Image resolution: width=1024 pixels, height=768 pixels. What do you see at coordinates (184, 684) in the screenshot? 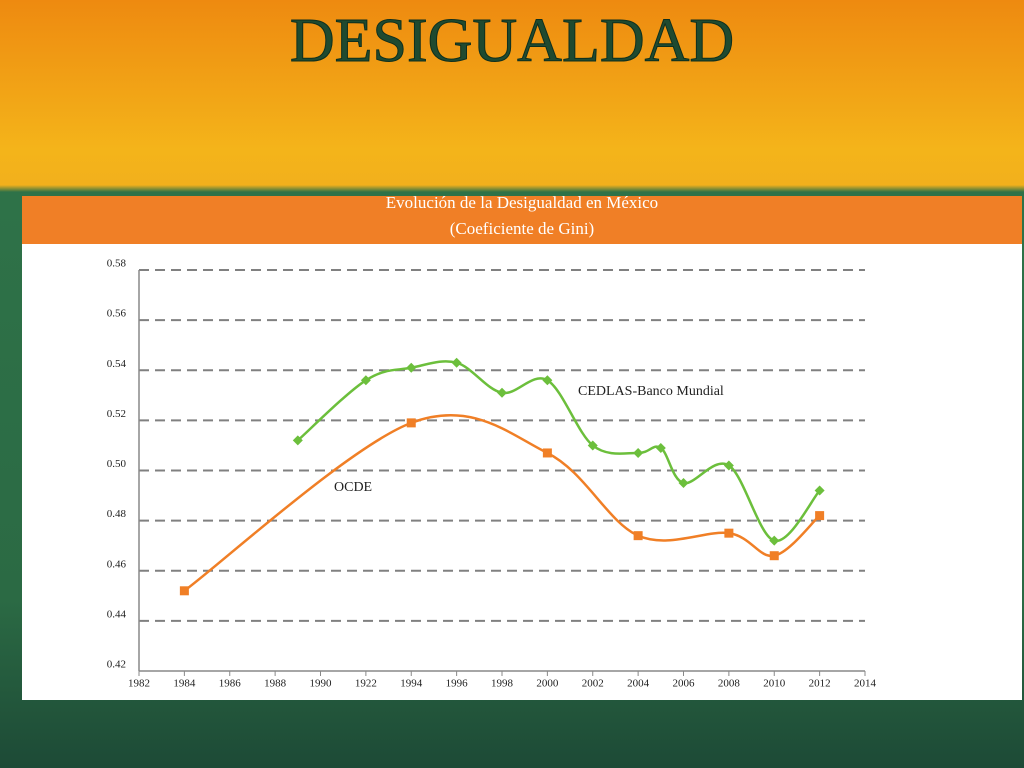
I see `x-tick-label: 1984` at bounding box center [184, 684].